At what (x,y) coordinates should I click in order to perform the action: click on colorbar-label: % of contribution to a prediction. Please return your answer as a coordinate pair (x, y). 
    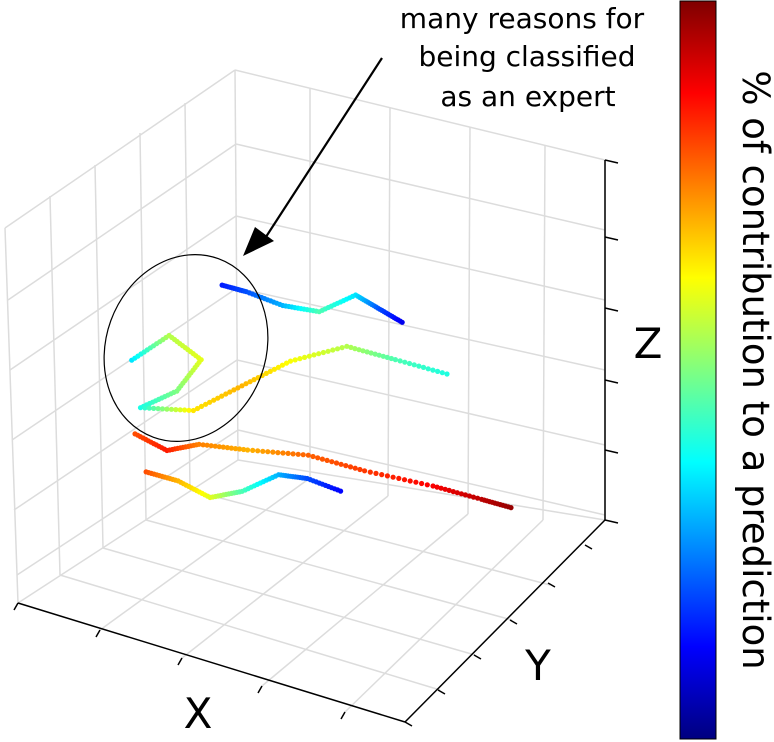
    Looking at the image, I should click on (754, 369).